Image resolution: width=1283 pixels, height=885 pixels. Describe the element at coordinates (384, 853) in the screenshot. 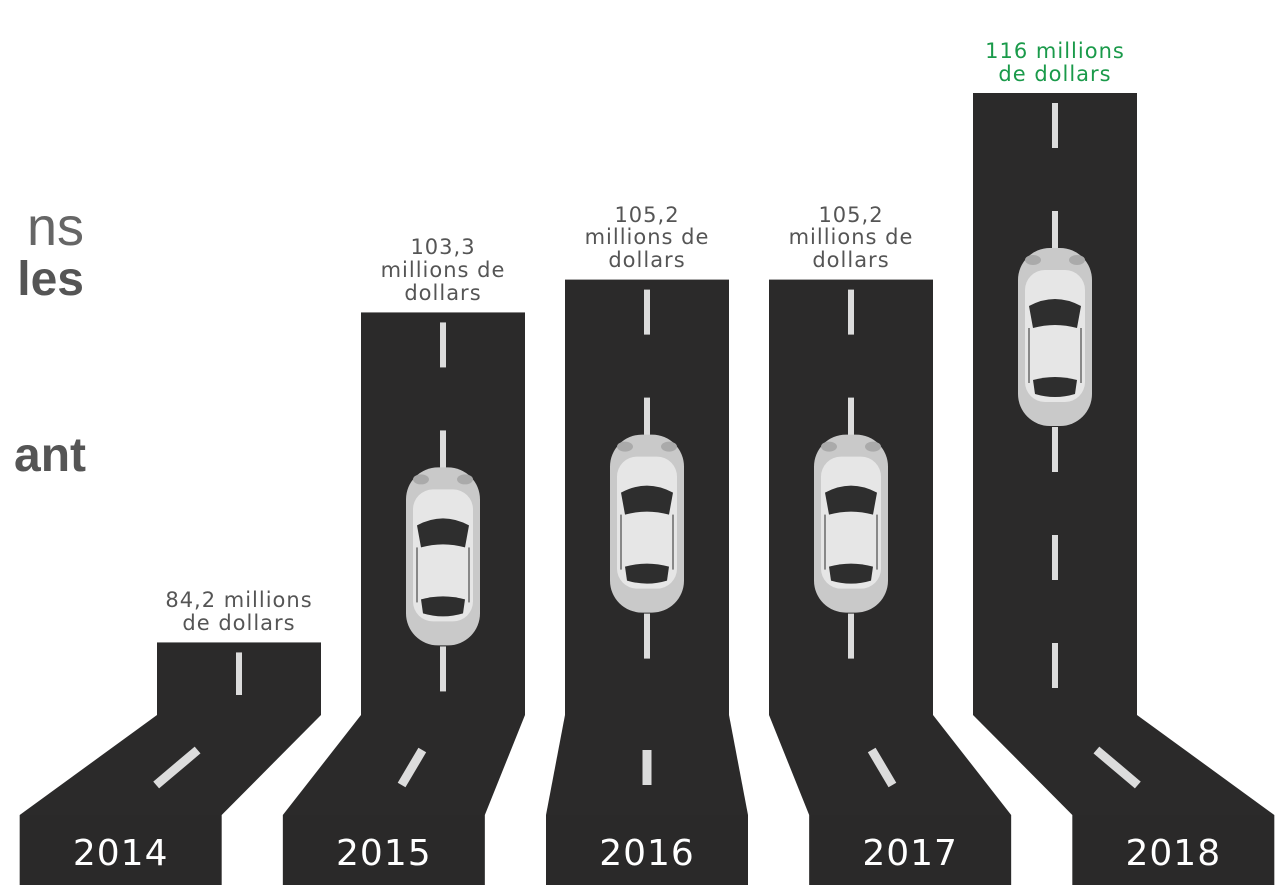

I see `x-tick-label: 2015` at that location.